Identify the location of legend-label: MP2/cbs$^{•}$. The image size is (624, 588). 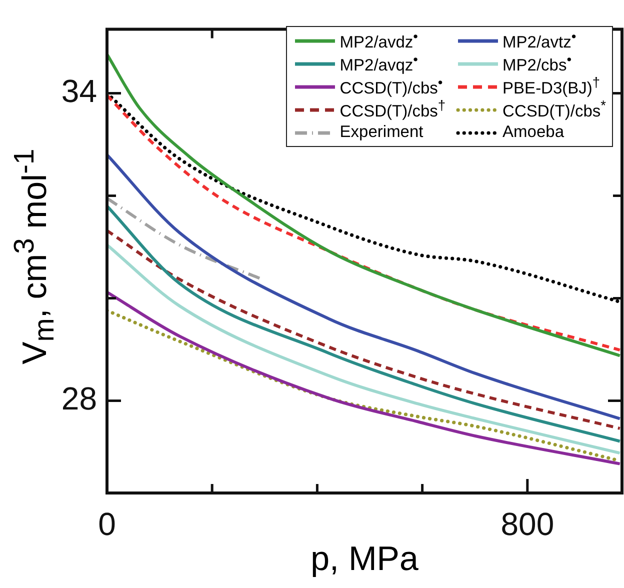
(537, 64).